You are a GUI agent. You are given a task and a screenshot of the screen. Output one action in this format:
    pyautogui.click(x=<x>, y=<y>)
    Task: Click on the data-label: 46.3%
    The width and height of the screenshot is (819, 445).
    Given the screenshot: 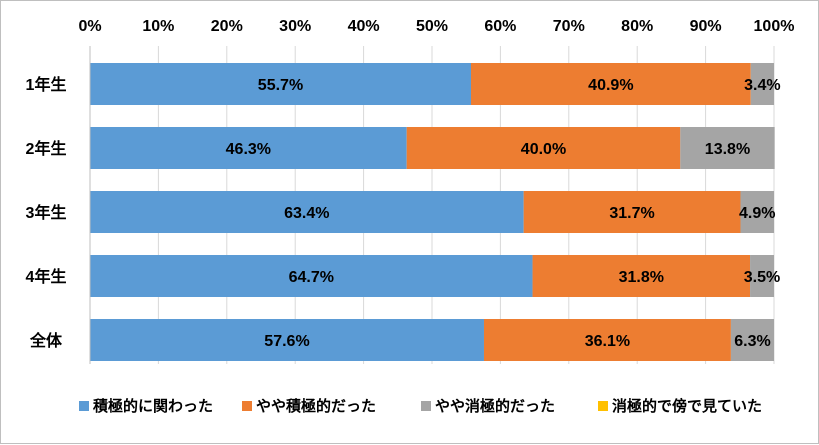 What is the action you would take?
    pyautogui.click(x=248, y=149)
    